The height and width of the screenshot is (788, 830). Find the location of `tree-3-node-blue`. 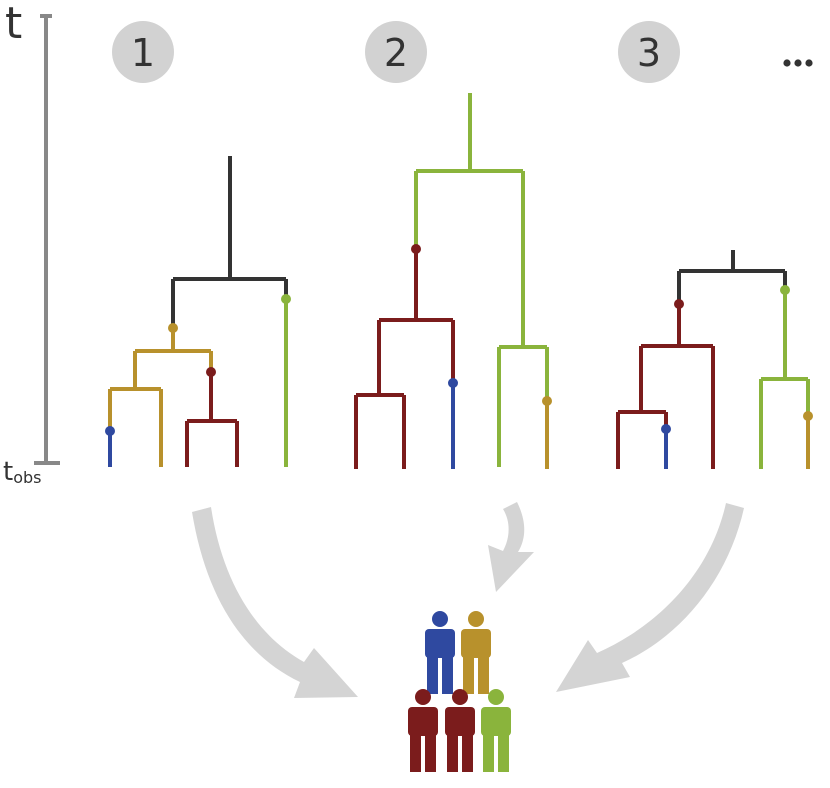

tree-3-node-blue is located at coordinates (666, 429).